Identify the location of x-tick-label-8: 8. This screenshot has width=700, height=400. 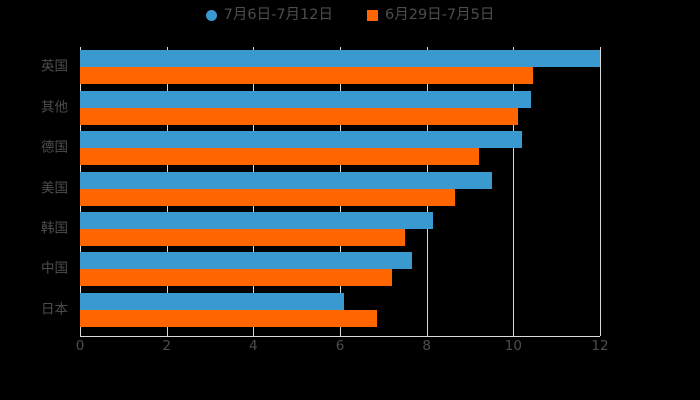
(426, 346).